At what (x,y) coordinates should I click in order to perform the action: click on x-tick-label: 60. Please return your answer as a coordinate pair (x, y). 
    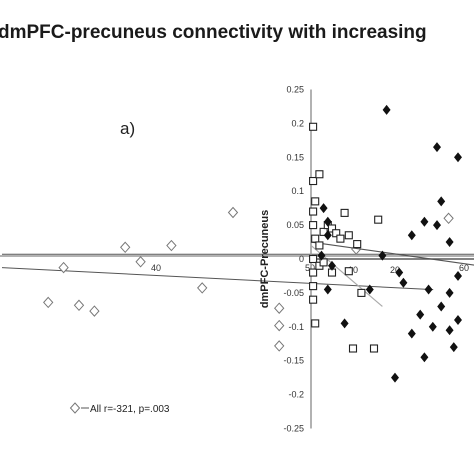
    Looking at the image, I should click on (464, 268).